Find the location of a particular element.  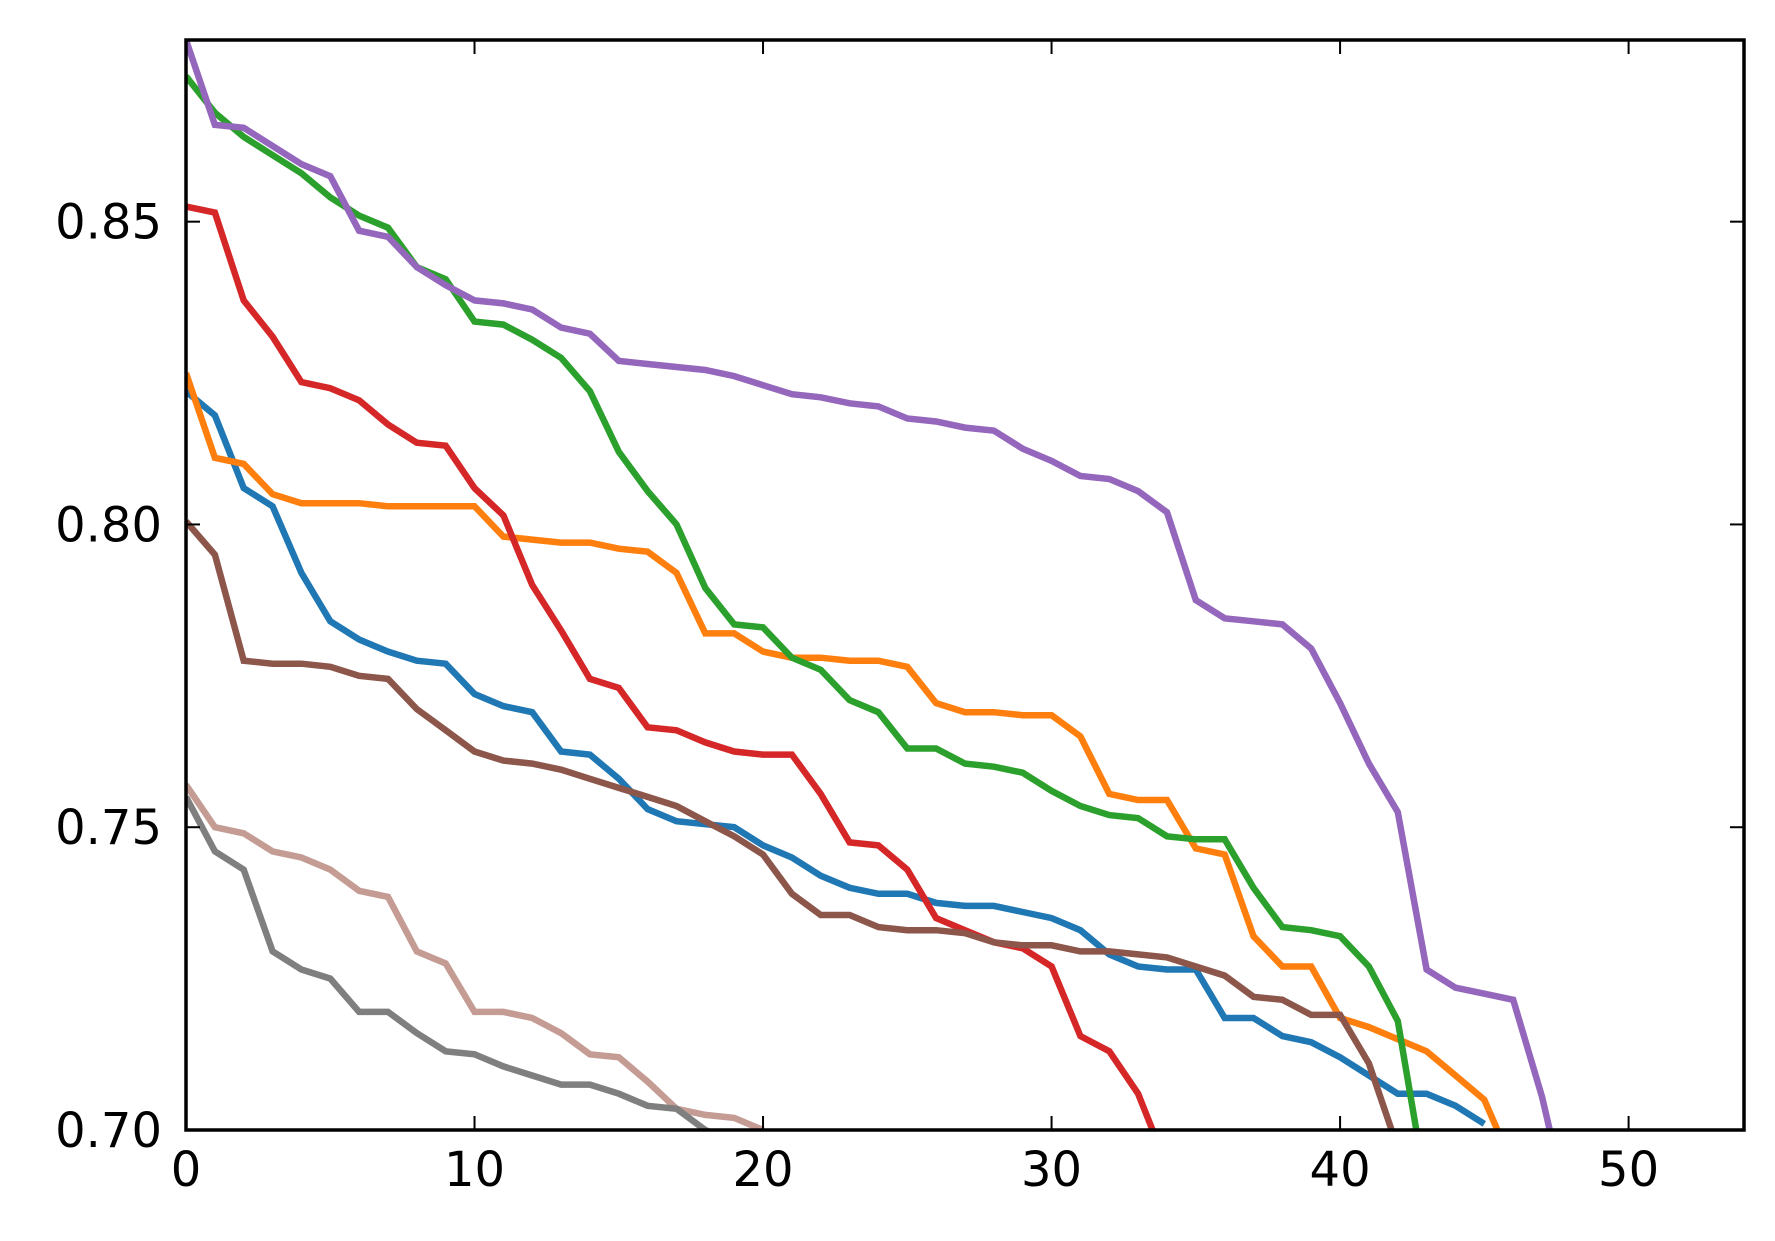

x-tick-label: 40 is located at coordinates (1340, 1170).